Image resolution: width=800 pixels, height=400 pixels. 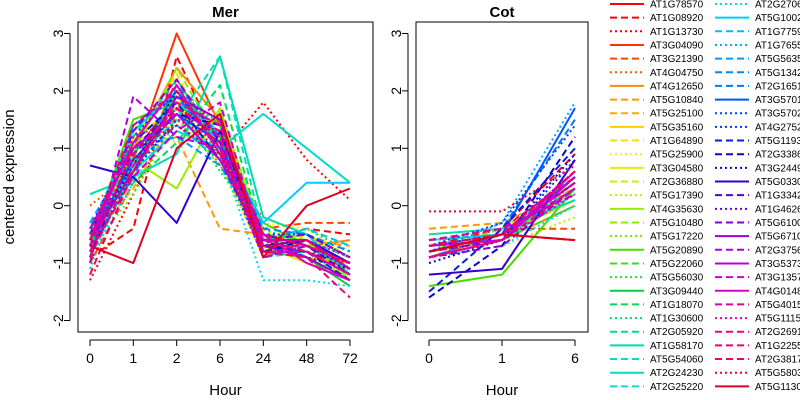 I want to click on legend-item: AT1G76550, so click(x=757, y=45).